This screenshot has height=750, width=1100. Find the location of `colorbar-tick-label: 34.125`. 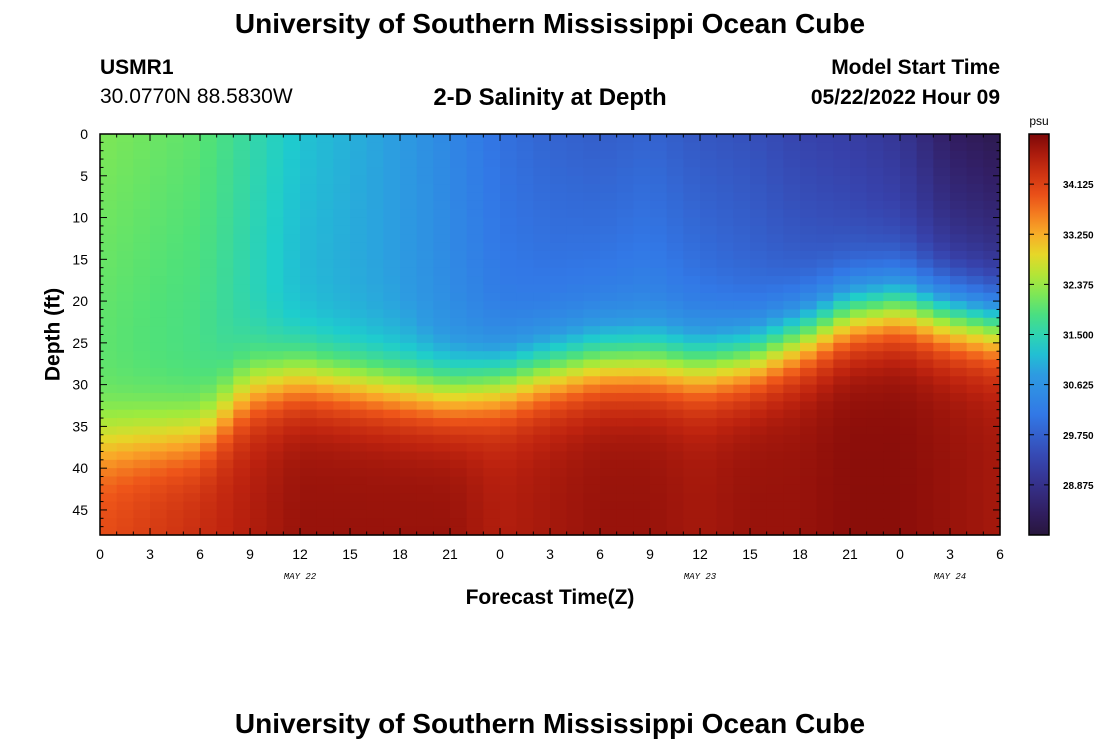

colorbar-tick-label: 34.125 is located at coordinates (1078, 185).